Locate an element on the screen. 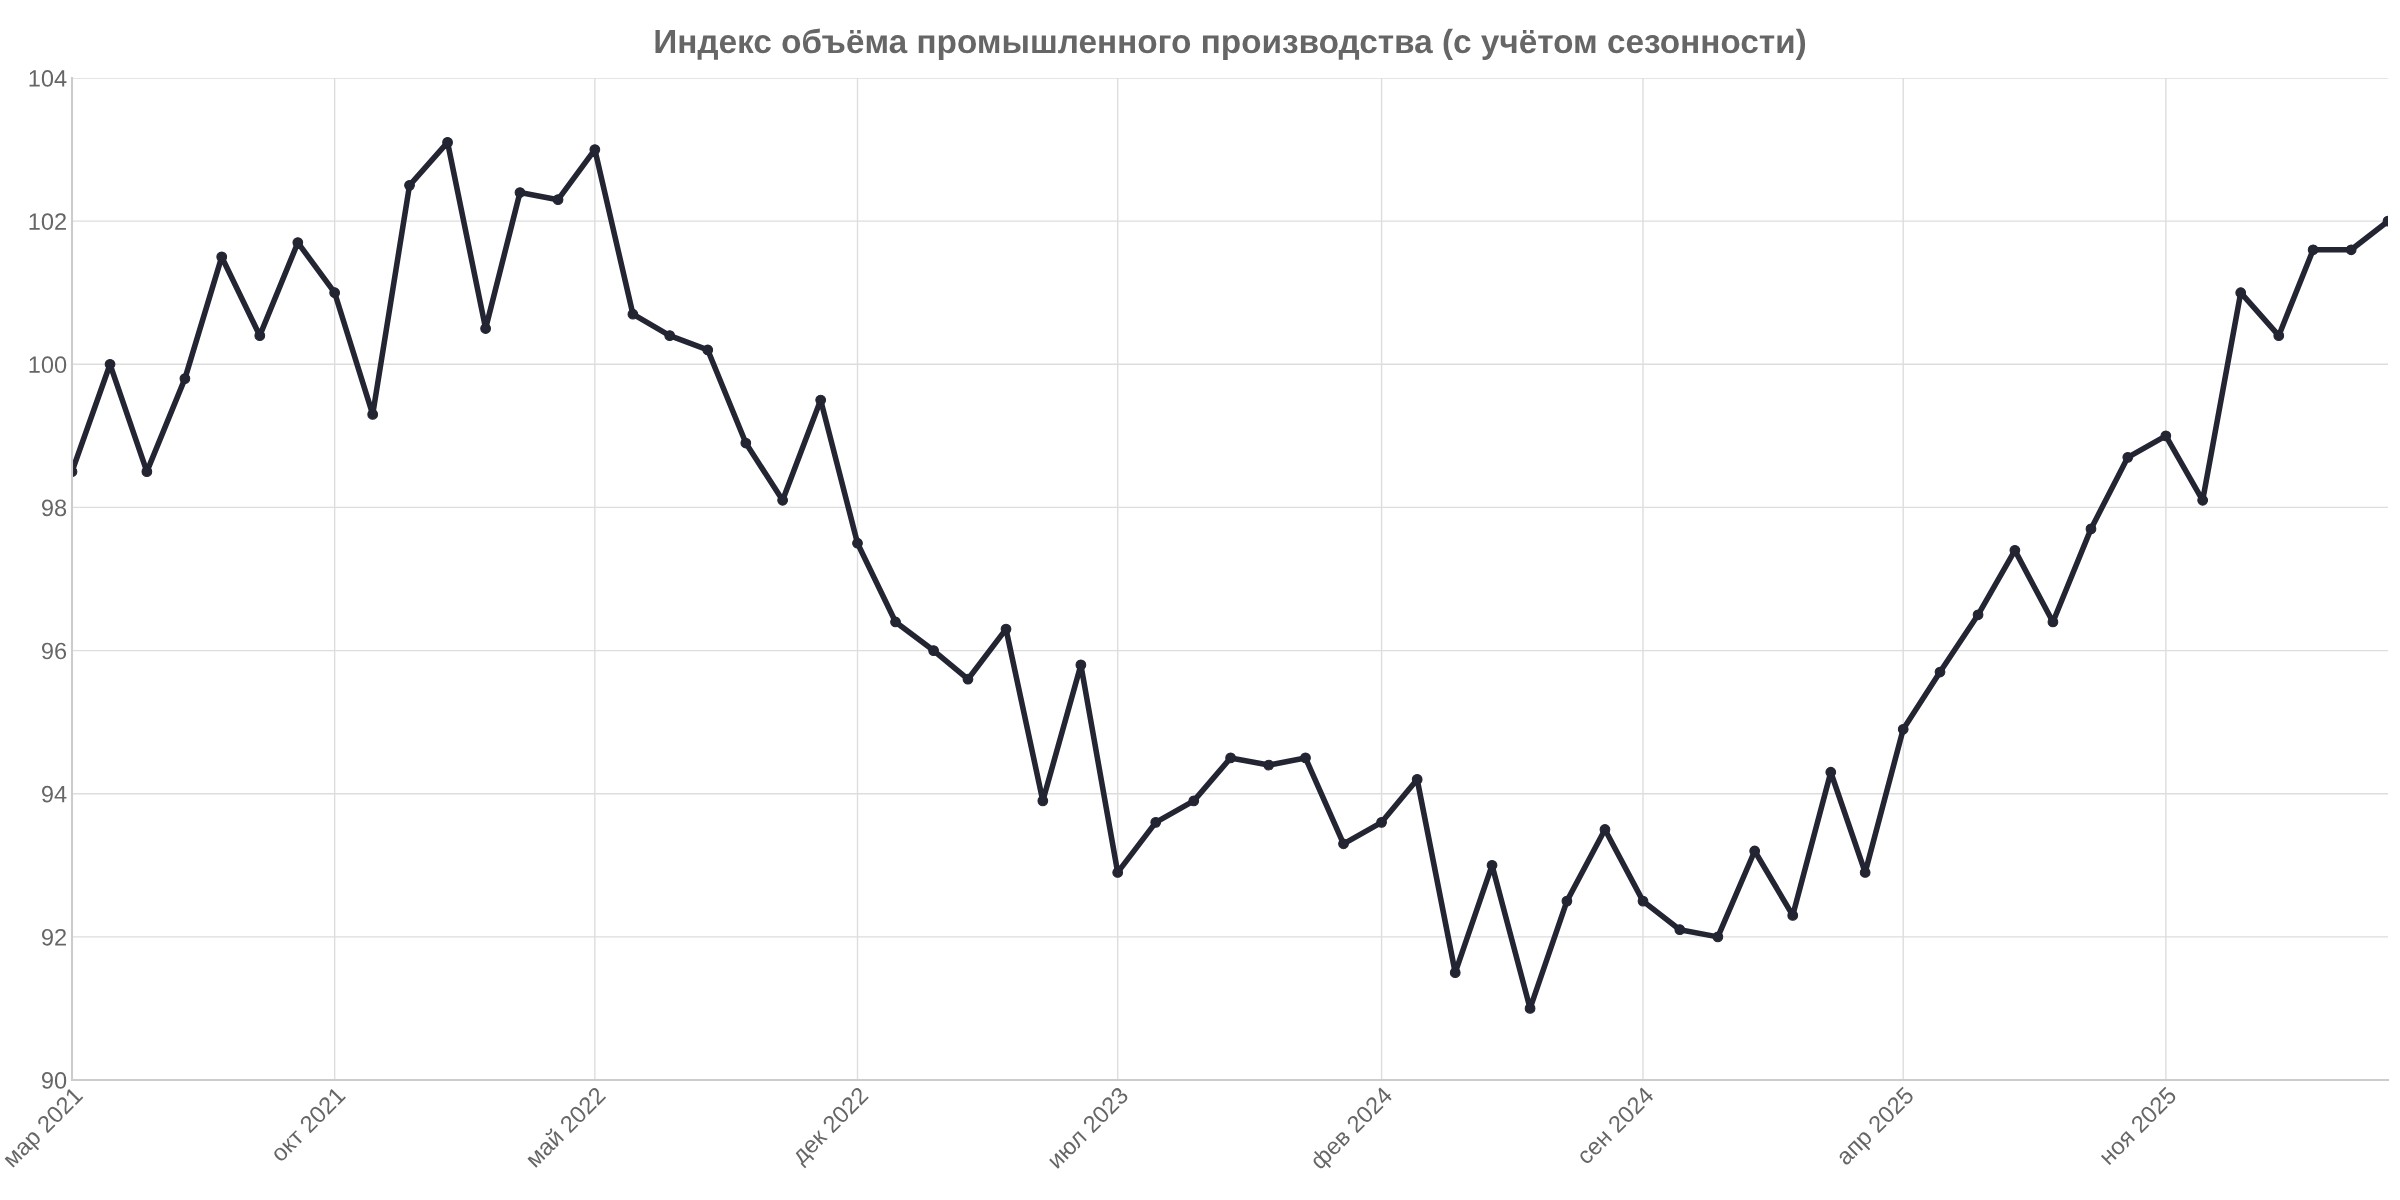  y-tick-label: 100 is located at coordinates (48, 365).